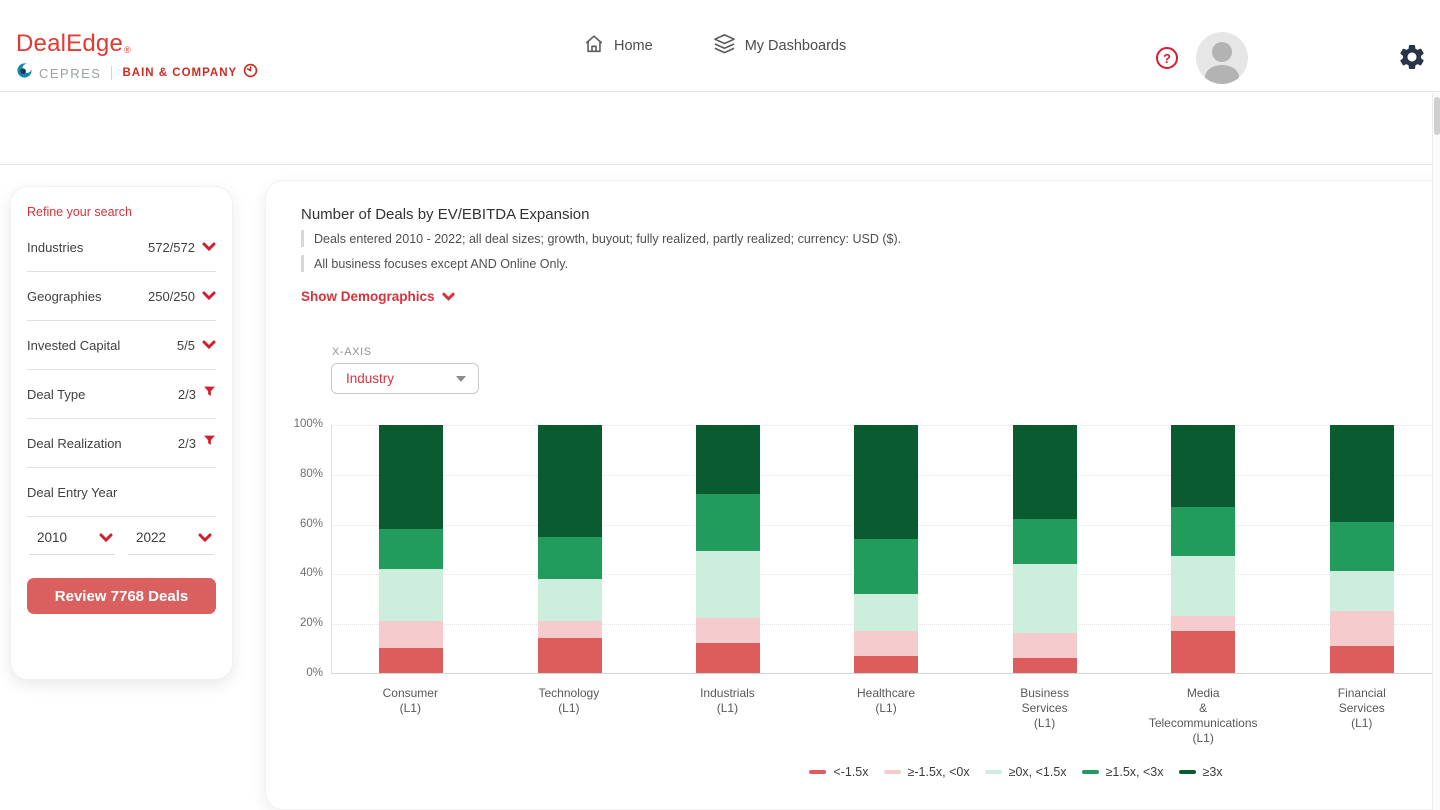 The height and width of the screenshot is (810, 1440). Describe the element at coordinates (1222, 52) in the screenshot. I see `avatar-head` at that location.